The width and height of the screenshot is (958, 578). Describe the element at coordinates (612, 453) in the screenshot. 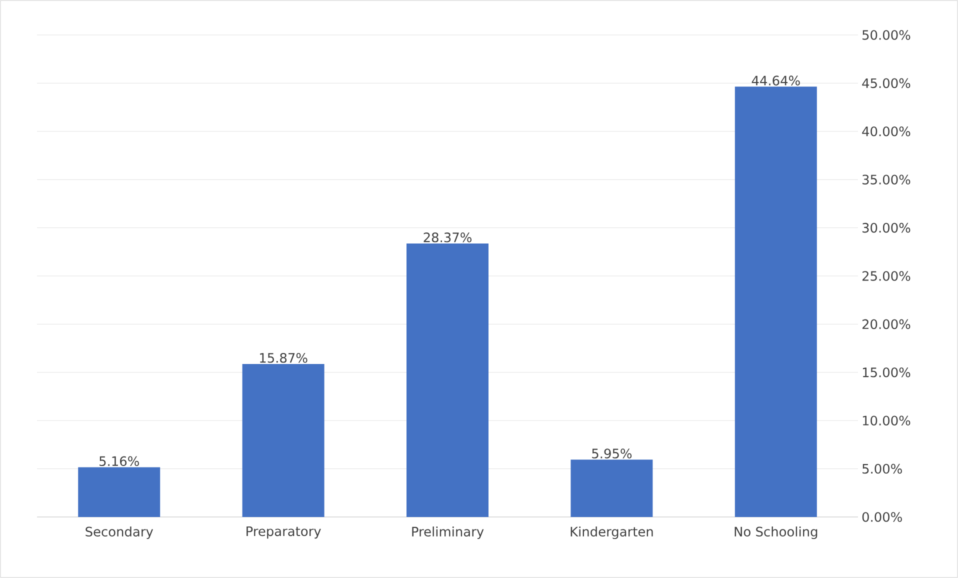

I see `data-label: 5.95%` at that location.